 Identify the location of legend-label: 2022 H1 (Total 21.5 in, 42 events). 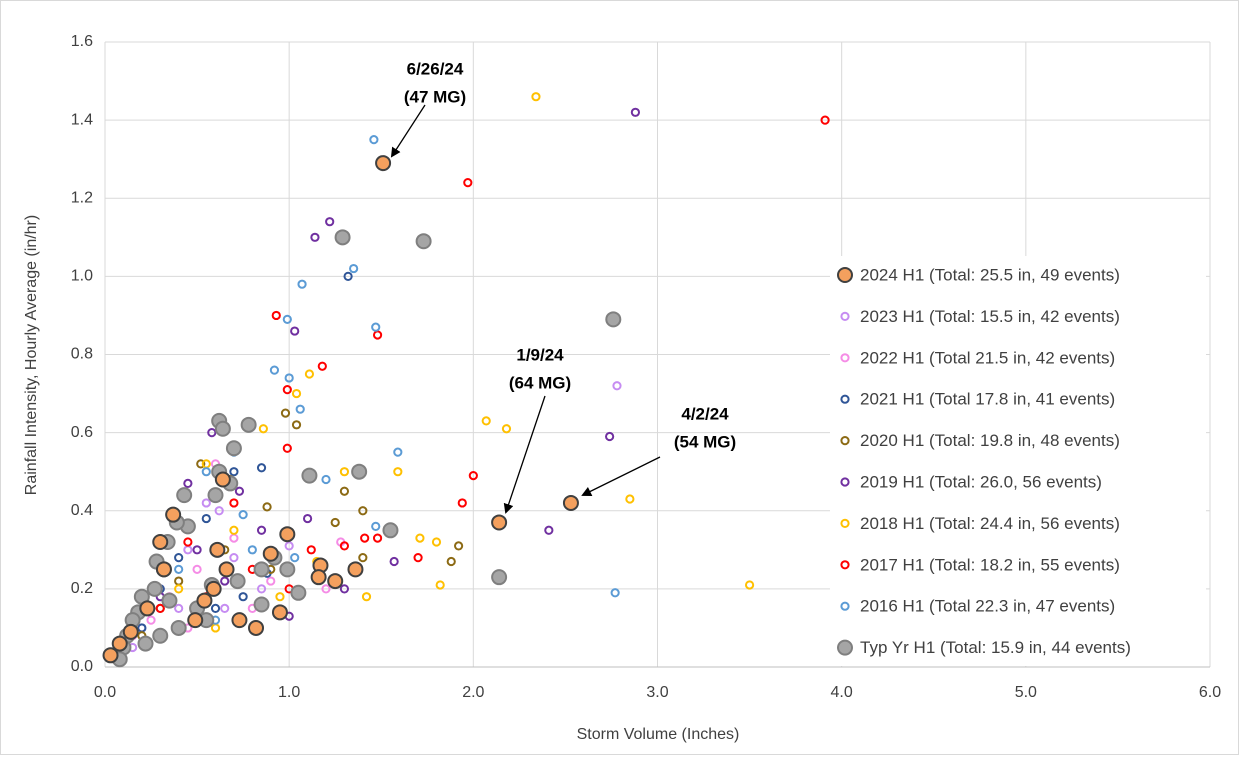
(987, 357).